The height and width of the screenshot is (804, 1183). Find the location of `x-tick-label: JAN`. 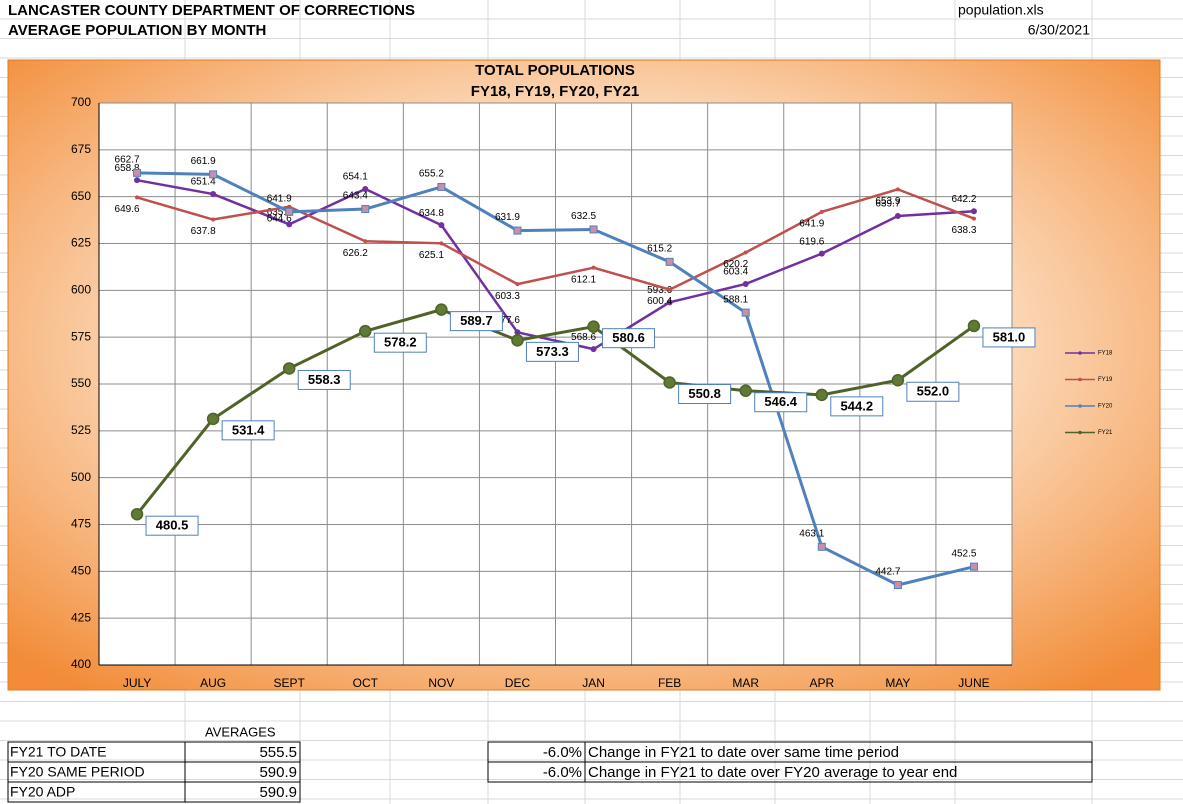

x-tick-label: JAN is located at coordinates (593, 683).